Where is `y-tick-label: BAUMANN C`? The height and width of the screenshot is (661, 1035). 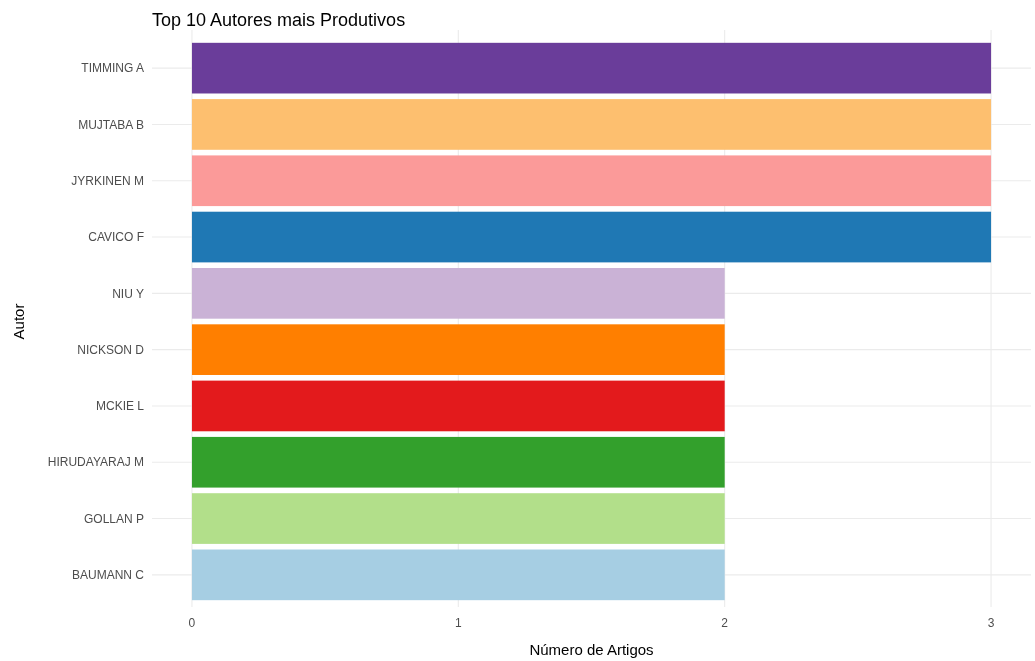 y-tick-label: BAUMANN C is located at coordinates (108, 575).